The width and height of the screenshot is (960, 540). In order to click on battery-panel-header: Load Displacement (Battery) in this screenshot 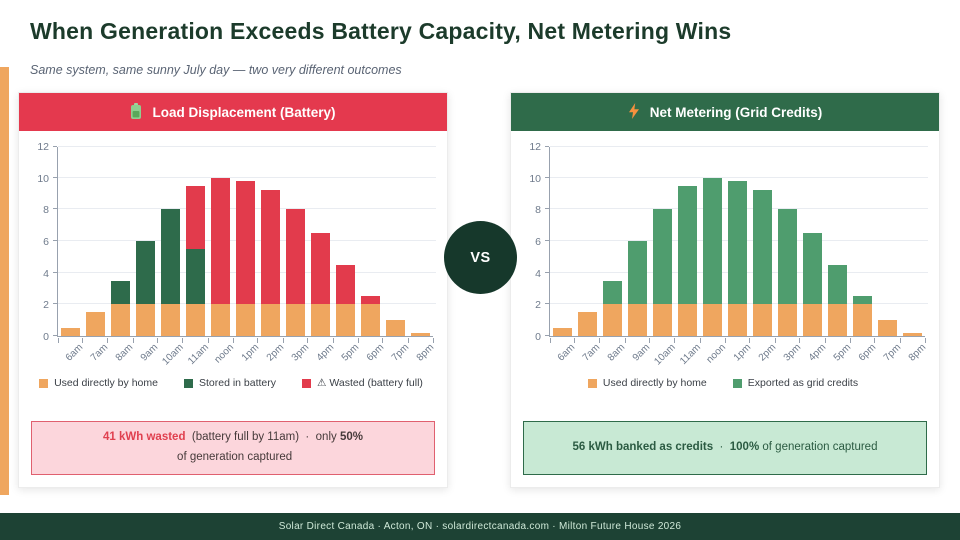, I will do `click(233, 112)`.